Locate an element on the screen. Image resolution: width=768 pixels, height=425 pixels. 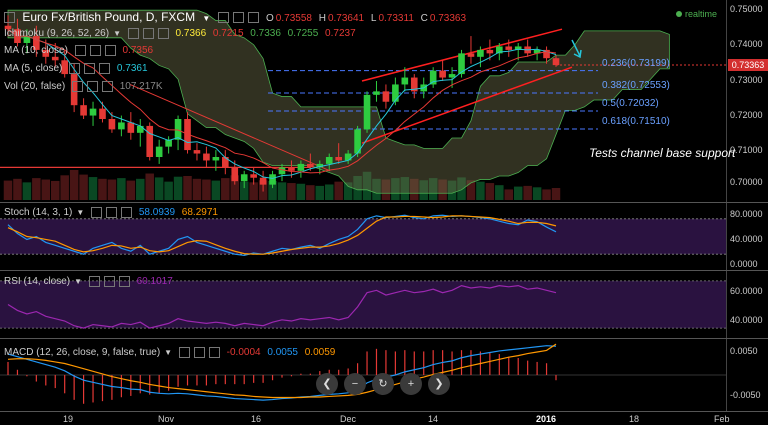
ma10-label: MA (10, close) is located at coordinates (36, 51).